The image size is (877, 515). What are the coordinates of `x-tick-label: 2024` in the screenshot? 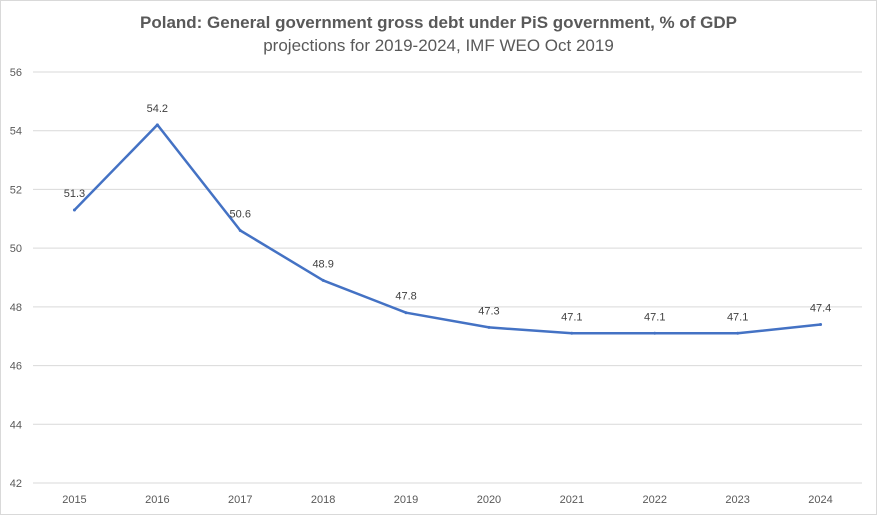 It's located at (820, 500).